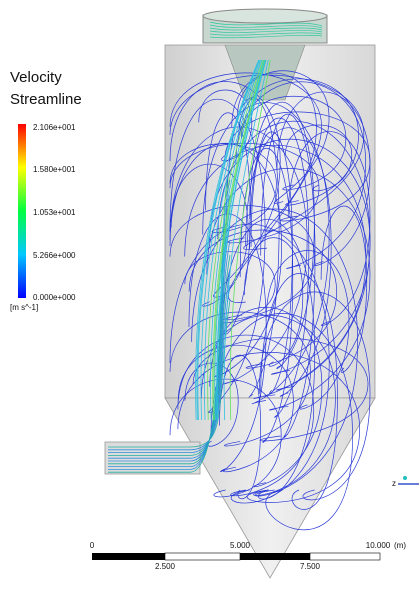 This screenshot has height=598, width=419. Describe the element at coordinates (36, 77) in the screenshot. I see `legend-title: Velocity` at that location.